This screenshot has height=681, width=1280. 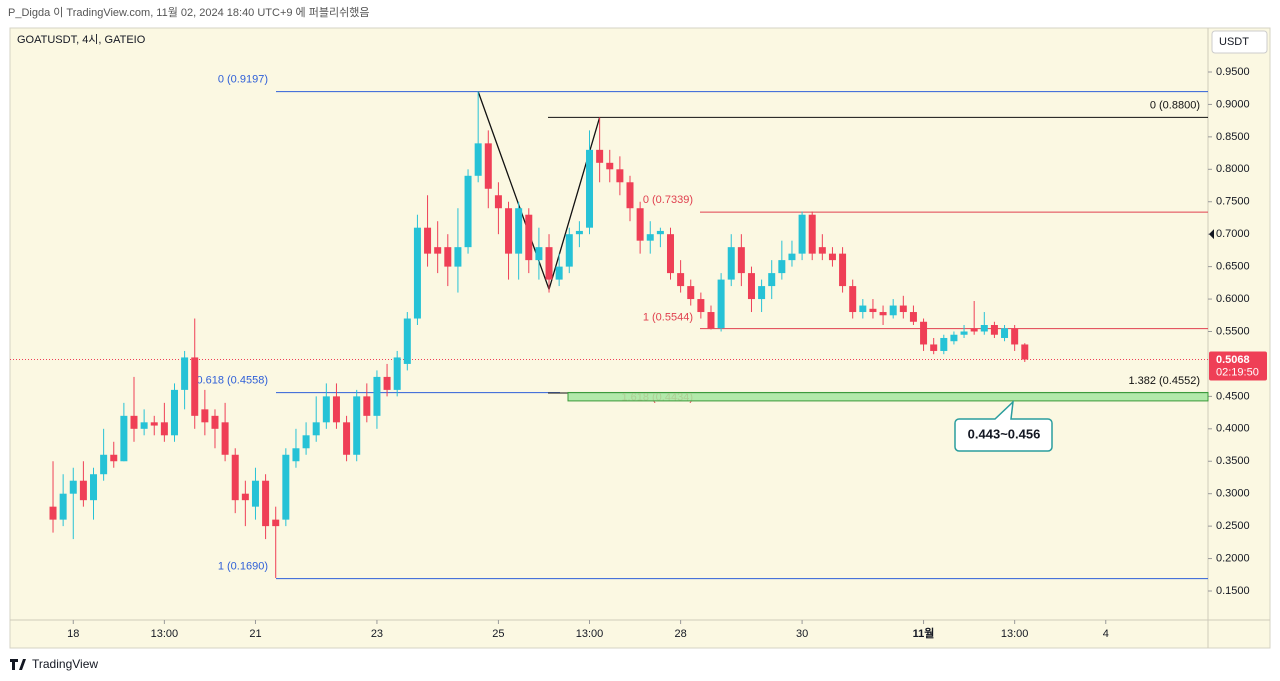 I want to click on unit-box, so click(x=1239, y=42).